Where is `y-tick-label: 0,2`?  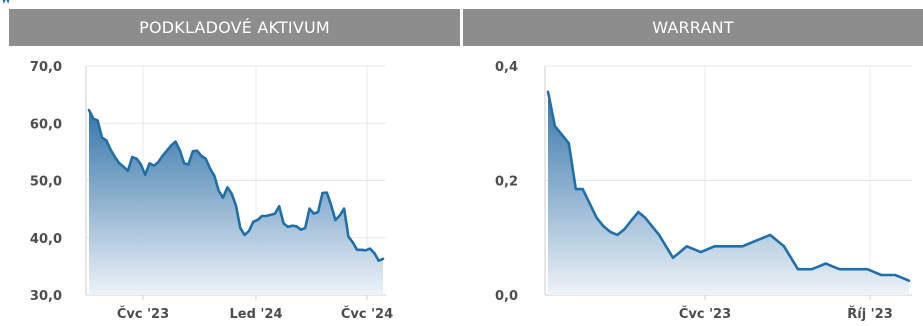
y-tick-label: 0,2 is located at coordinates (506, 182).